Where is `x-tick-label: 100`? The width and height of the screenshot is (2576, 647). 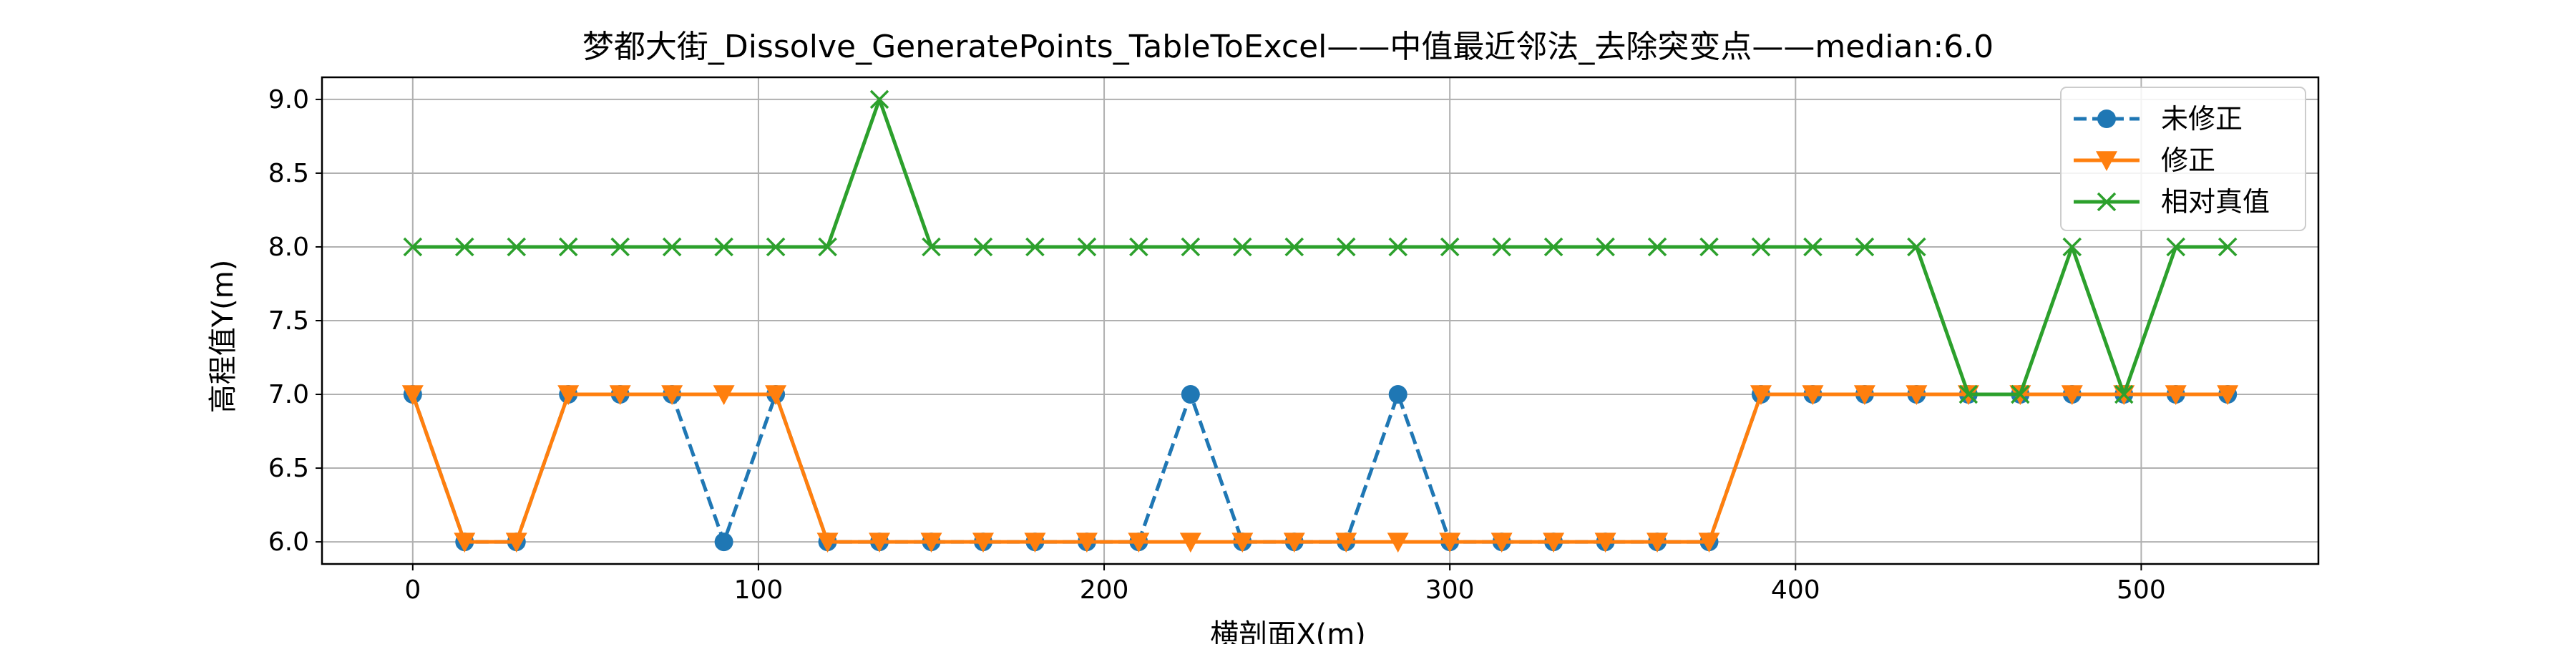 x-tick-label: 100 is located at coordinates (759, 590).